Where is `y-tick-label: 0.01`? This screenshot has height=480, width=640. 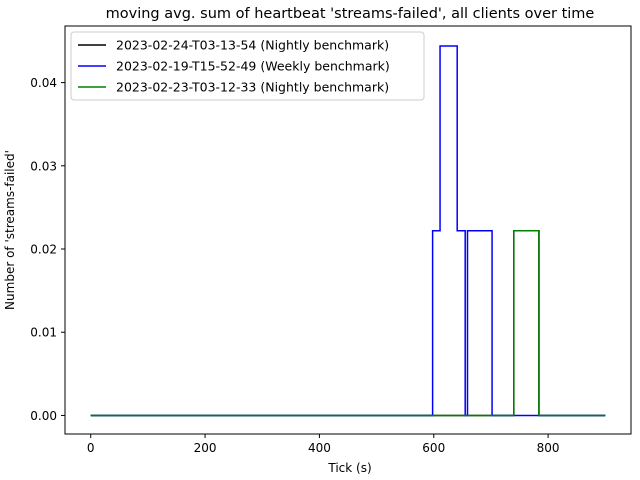 y-tick-label: 0.01 is located at coordinates (43, 333).